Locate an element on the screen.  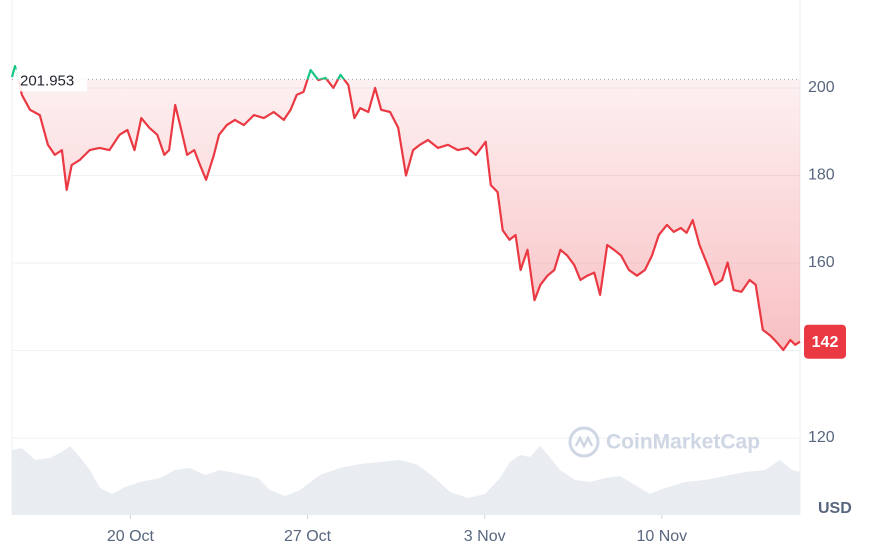
last-price-badge is located at coordinates (825, 341).